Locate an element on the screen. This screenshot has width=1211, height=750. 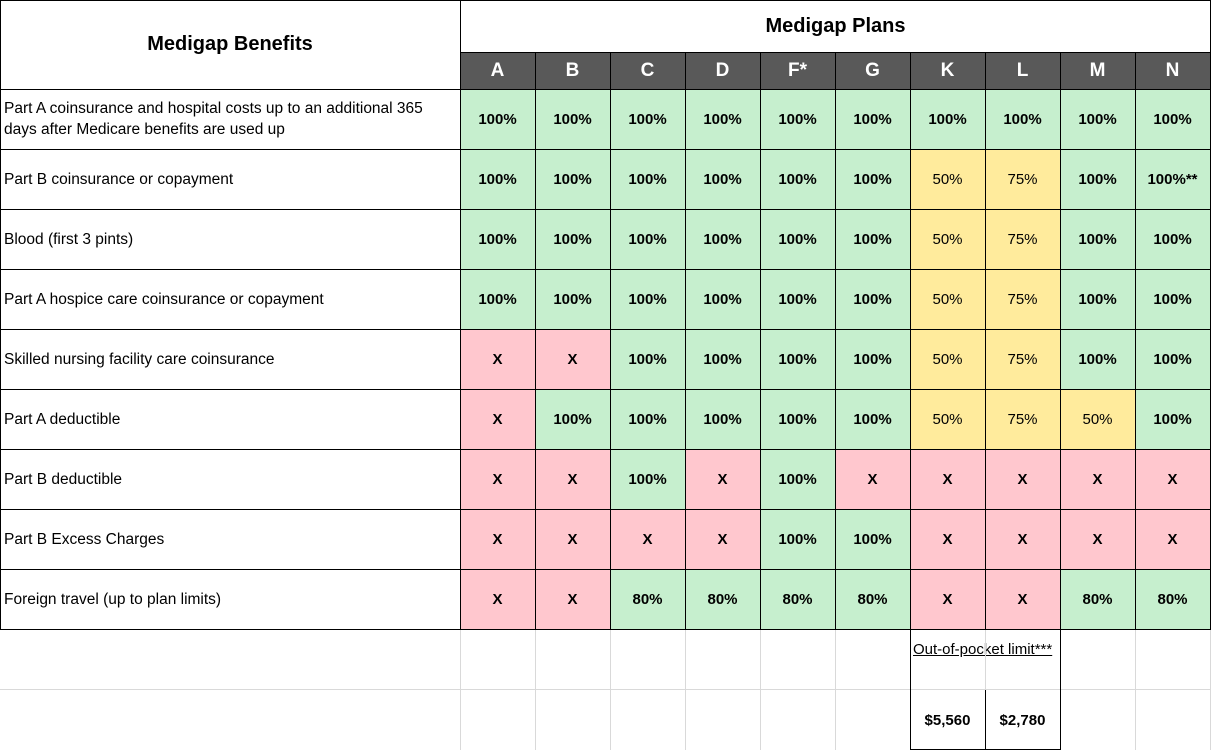
plan-header-k: K is located at coordinates (947, 70).